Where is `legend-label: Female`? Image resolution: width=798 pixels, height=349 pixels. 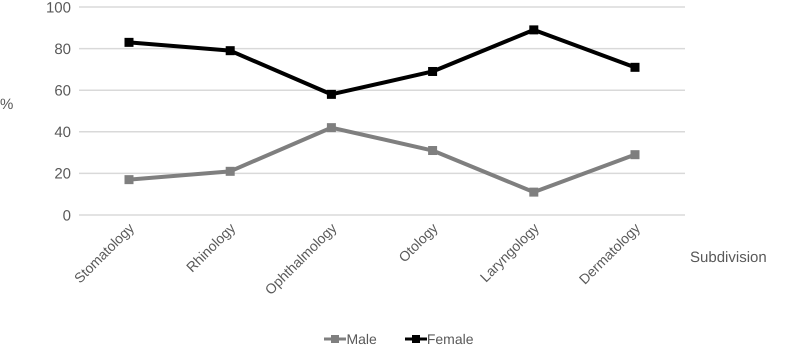
legend-label: Female is located at coordinates (450, 339).